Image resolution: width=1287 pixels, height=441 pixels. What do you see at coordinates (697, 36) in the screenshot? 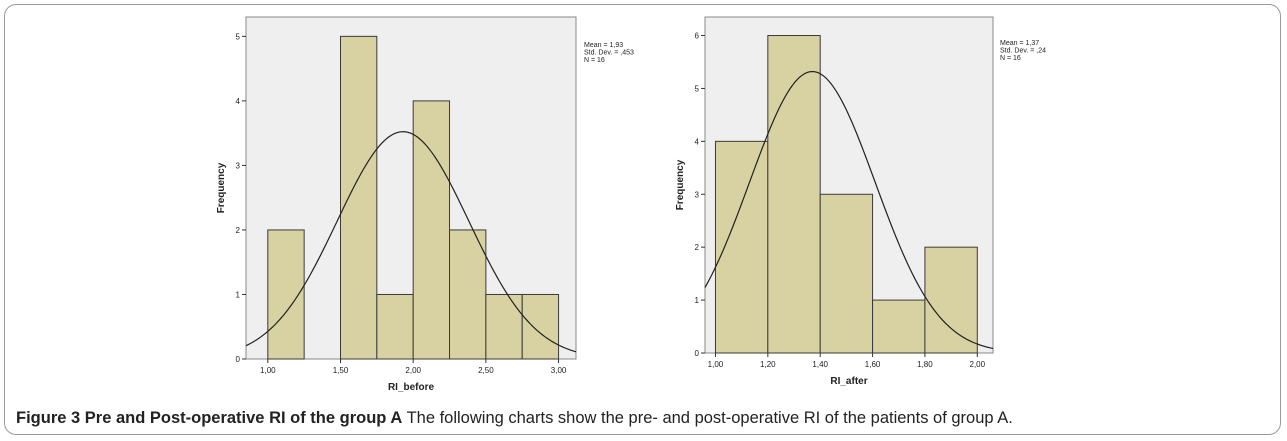
I see `chart2-ytick-label-6: 6` at bounding box center [697, 36].